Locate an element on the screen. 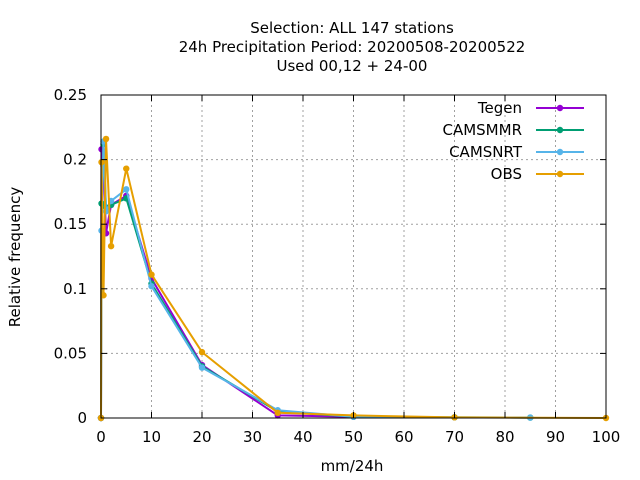  x-tick-label: 20 is located at coordinates (201, 437).